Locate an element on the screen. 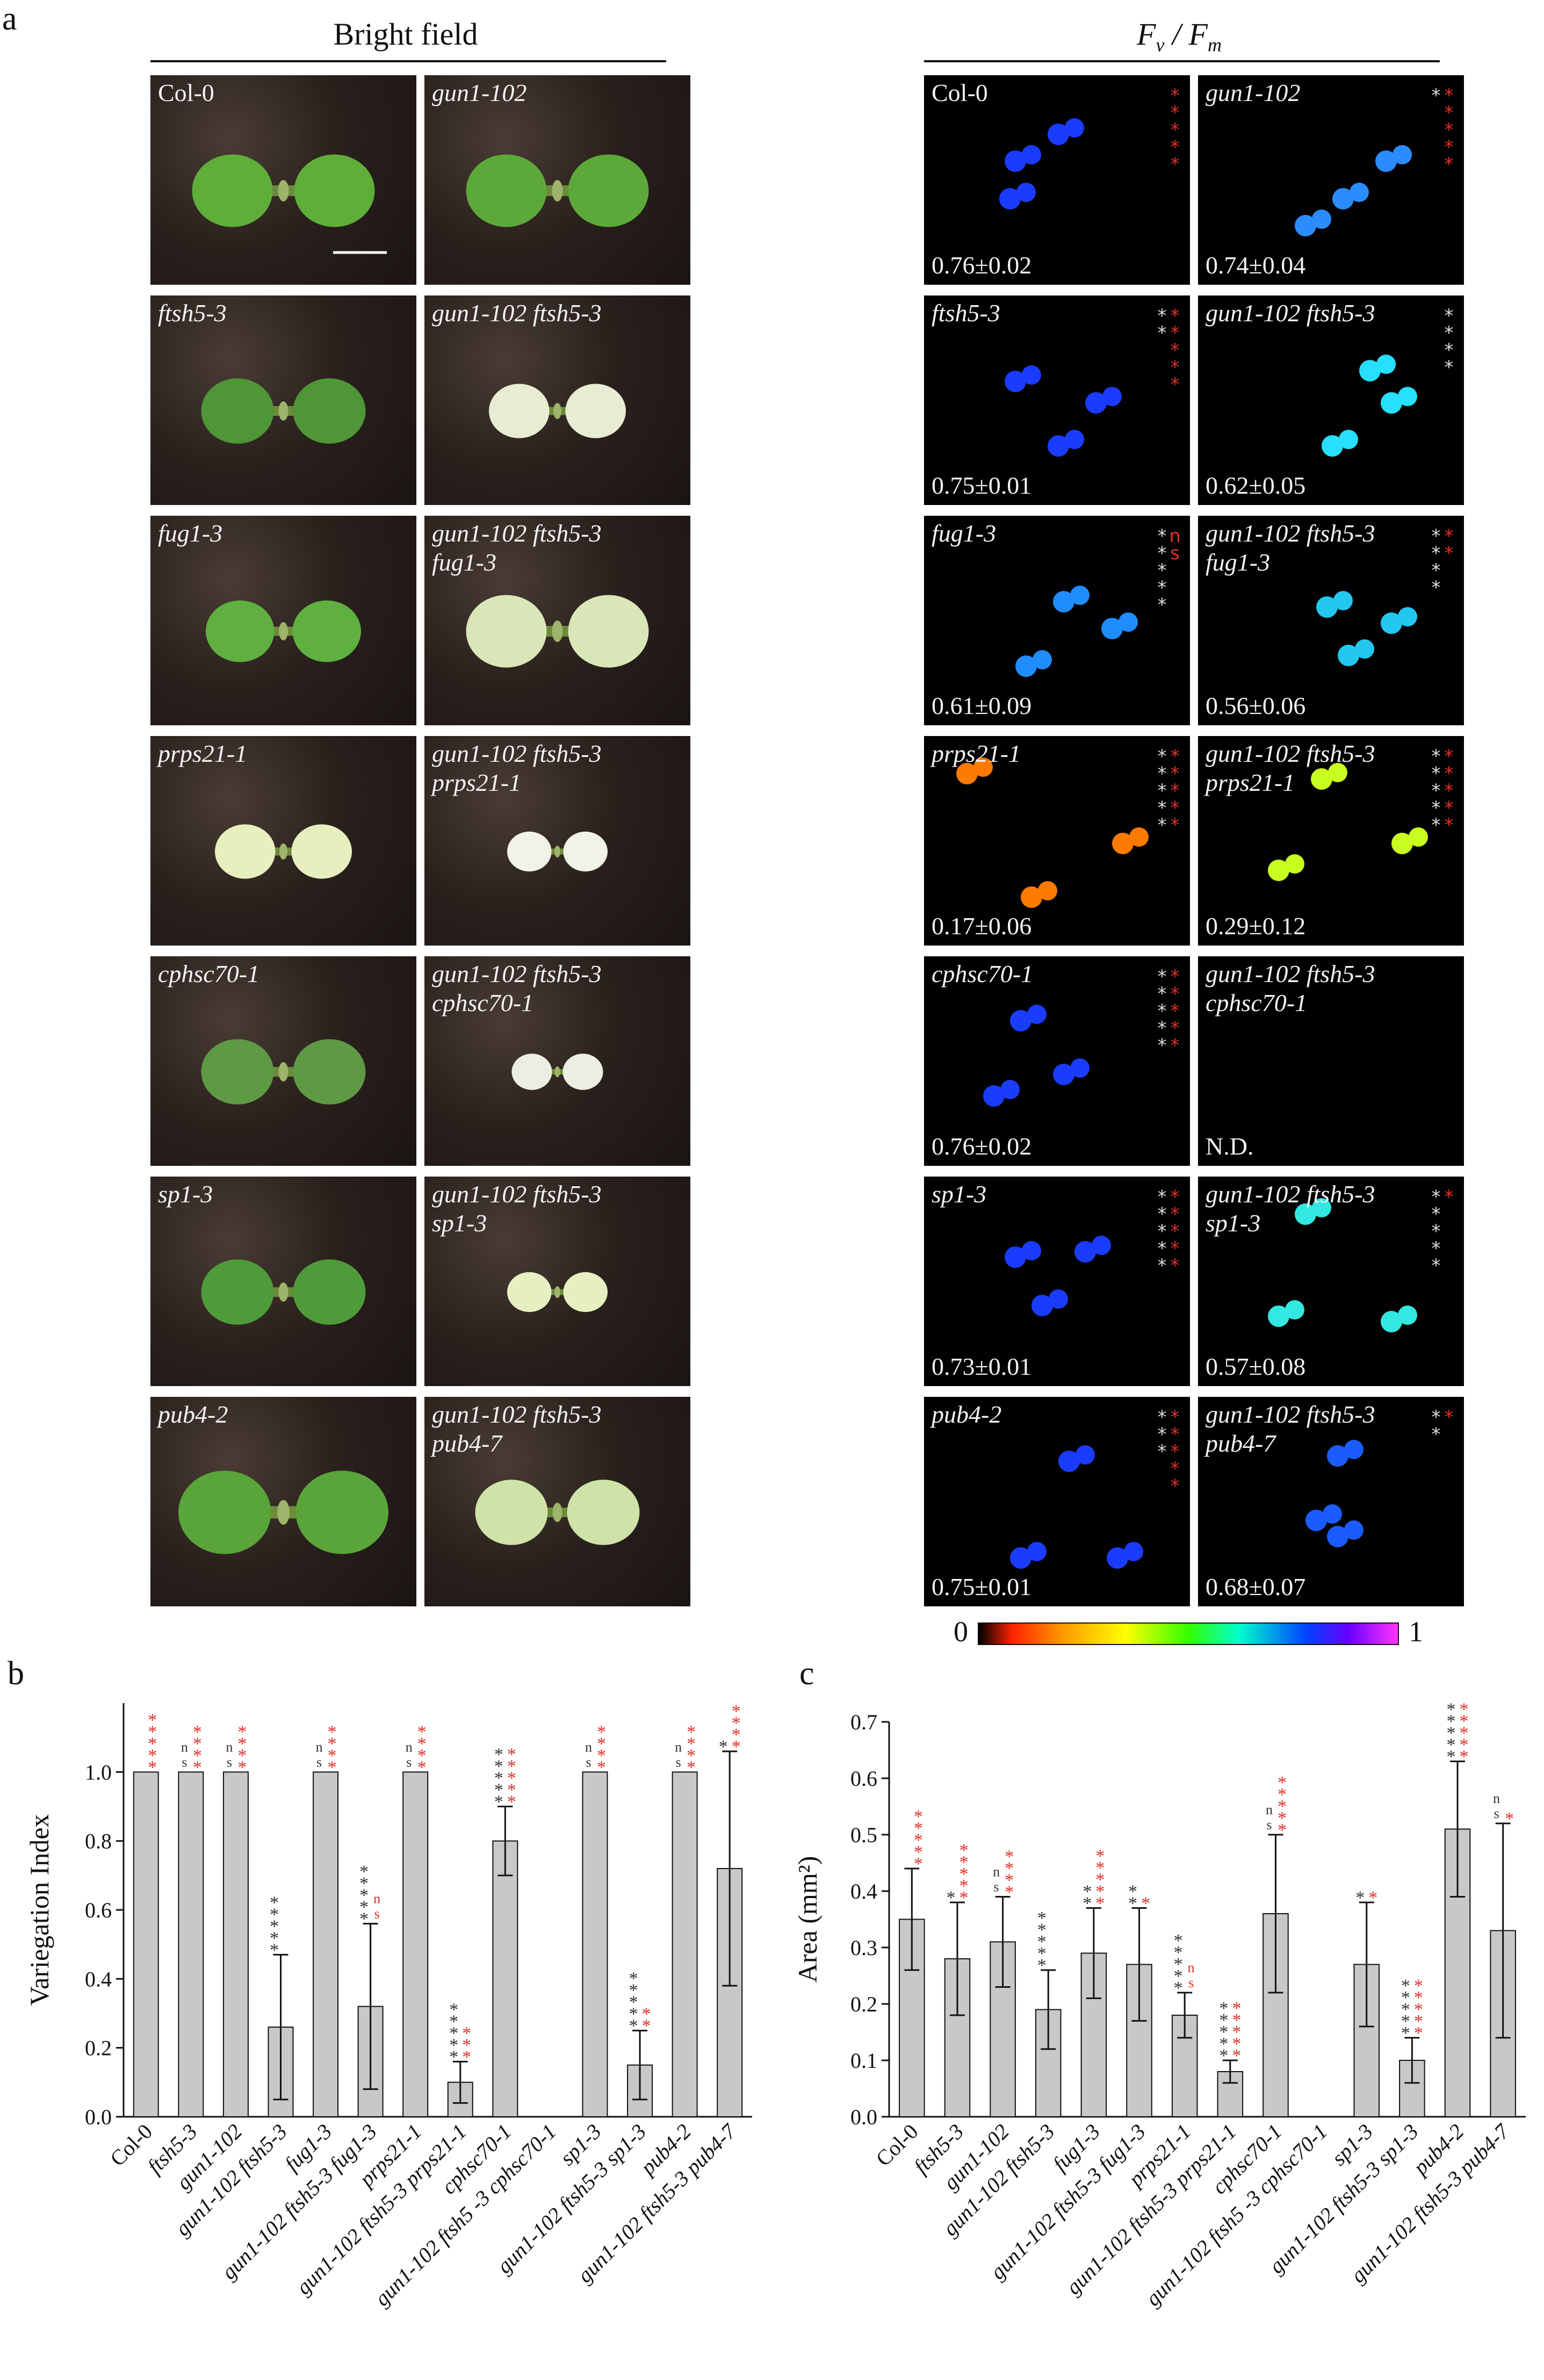 The height and width of the screenshot is (2380, 1544). fvfm-tile: pub4-2 0.75±0.01 * * ** * * * * is located at coordinates (1057, 1501).